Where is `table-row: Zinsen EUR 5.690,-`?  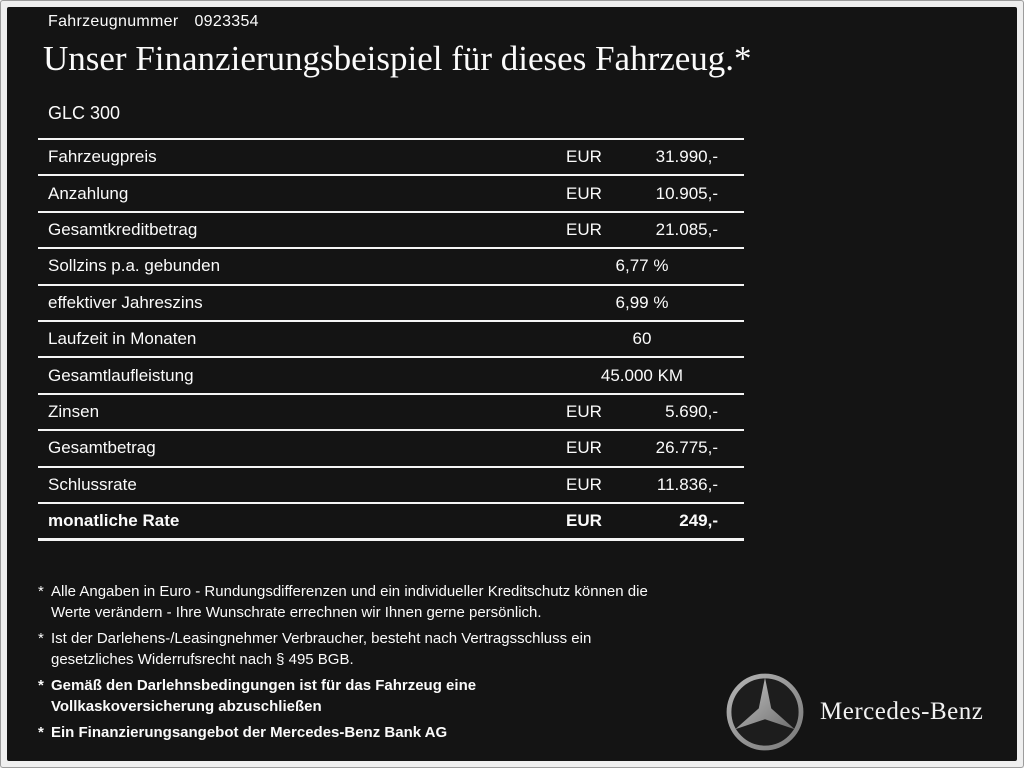 table-row: Zinsen EUR 5.690,- is located at coordinates (391, 410).